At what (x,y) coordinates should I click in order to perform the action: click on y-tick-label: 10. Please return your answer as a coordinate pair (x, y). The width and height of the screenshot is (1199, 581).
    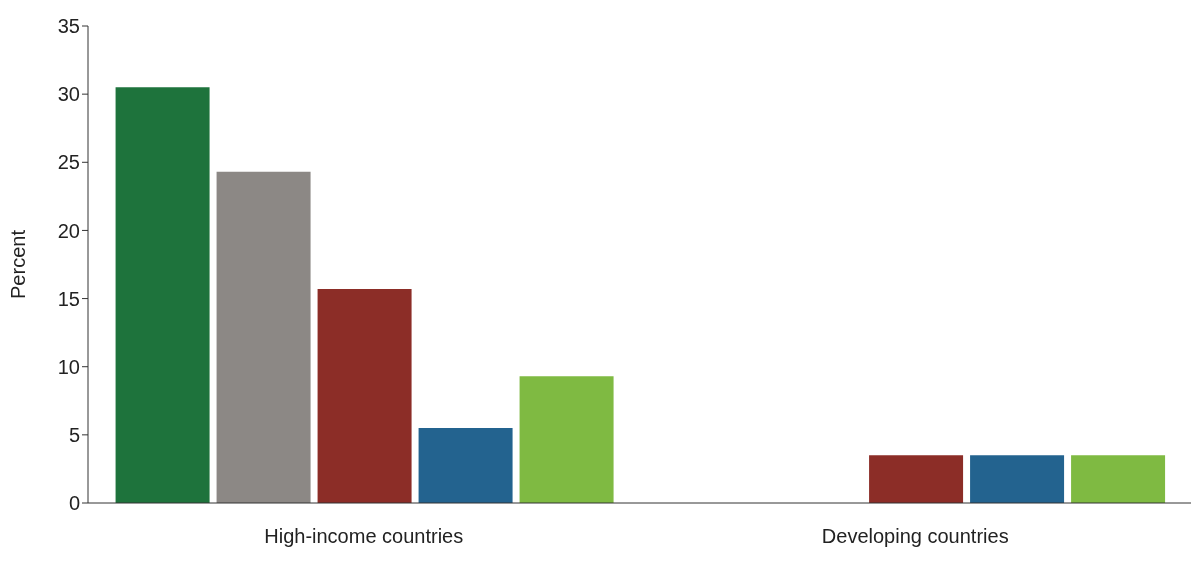
    Looking at the image, I should click on (68, 366).